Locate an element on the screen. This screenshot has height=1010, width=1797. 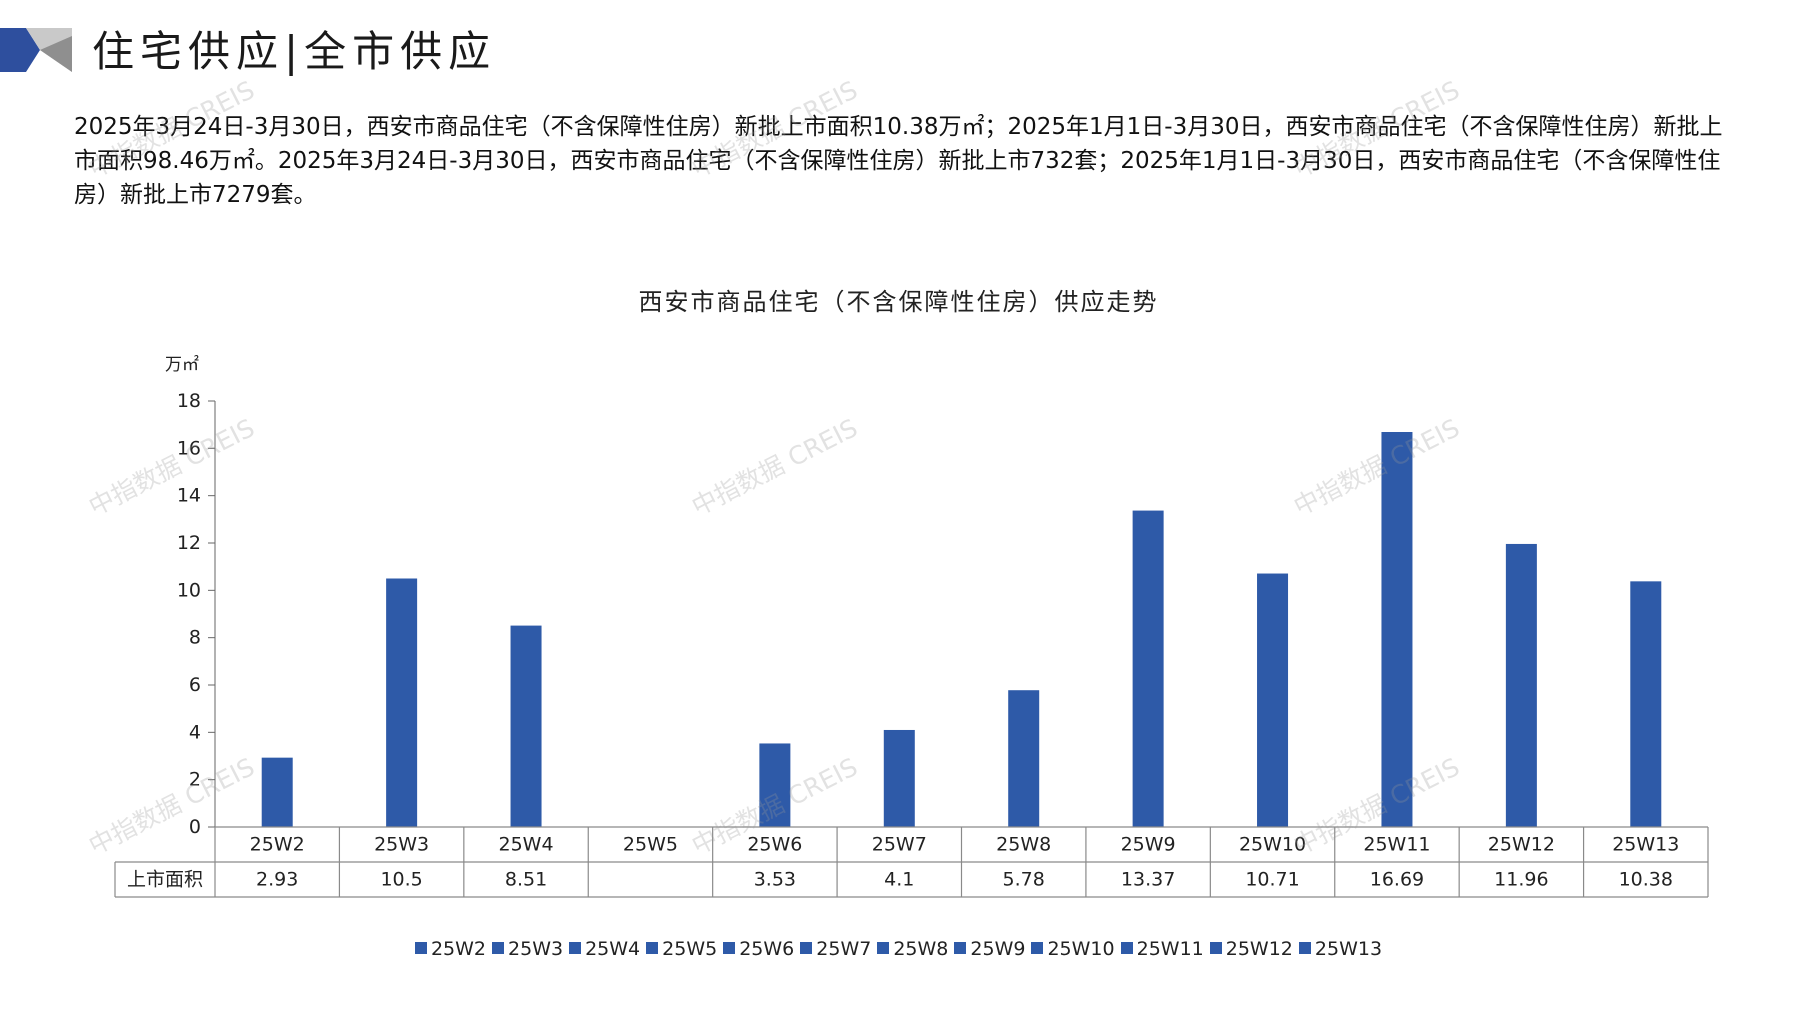
legend-item: 25W6 is located at coordinates (758, 949).